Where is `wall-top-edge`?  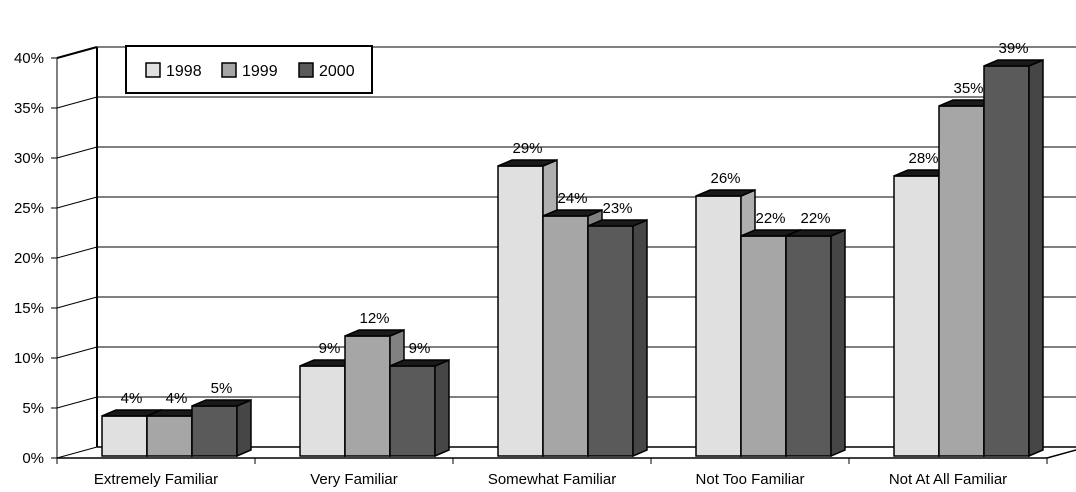
wall-top-edge is located at coordinates (77, 52).